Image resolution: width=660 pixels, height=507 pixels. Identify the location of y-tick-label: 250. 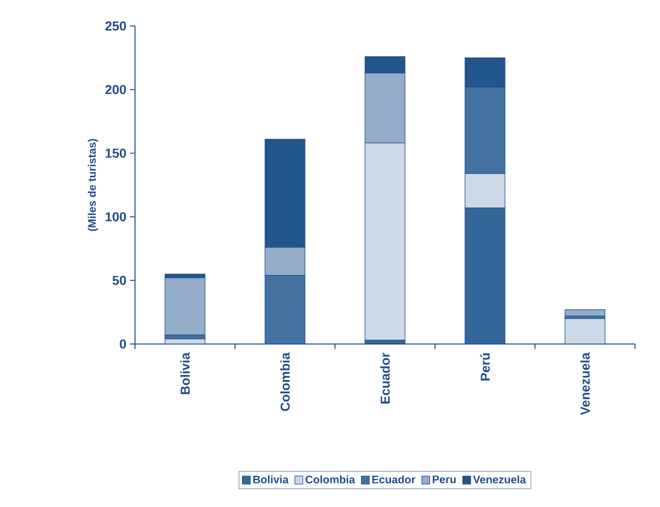
(115, 26).